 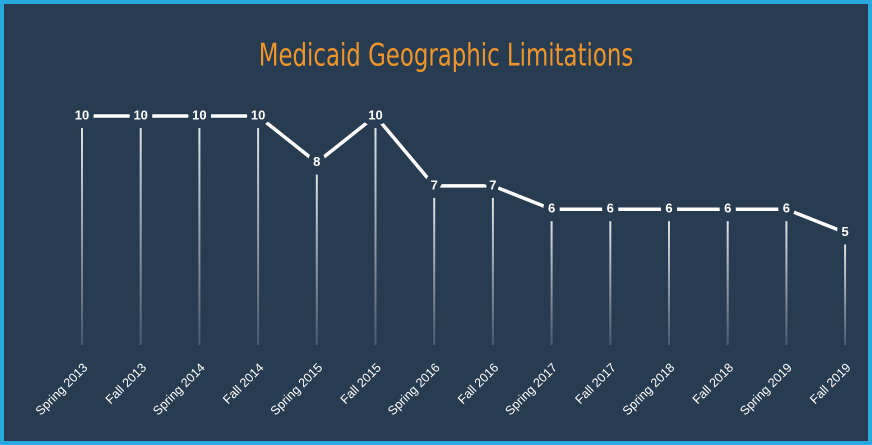 What do you see at coordinates (316, 161) in the screenshot?
I see `data-label: 8` at bounding box center [316, 161].